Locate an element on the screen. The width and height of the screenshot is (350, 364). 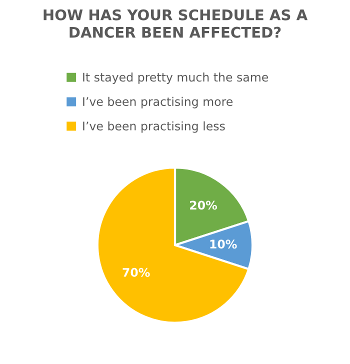
data-label: 20% is located at coordinates (204, 205).